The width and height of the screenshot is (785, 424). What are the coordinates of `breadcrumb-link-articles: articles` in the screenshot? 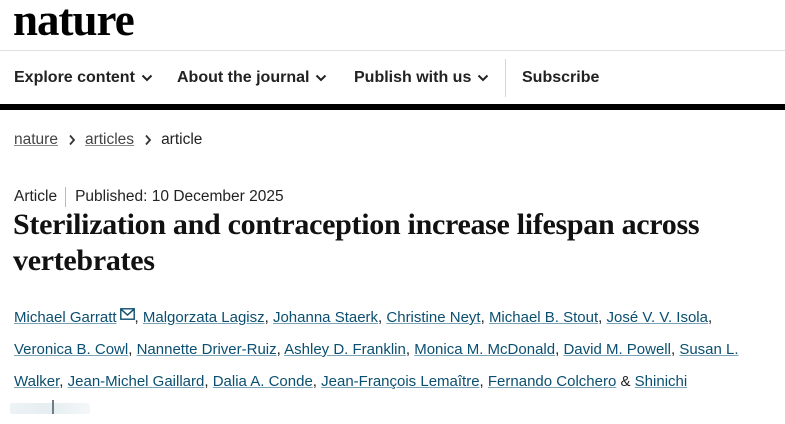 It's located at (109, 139).